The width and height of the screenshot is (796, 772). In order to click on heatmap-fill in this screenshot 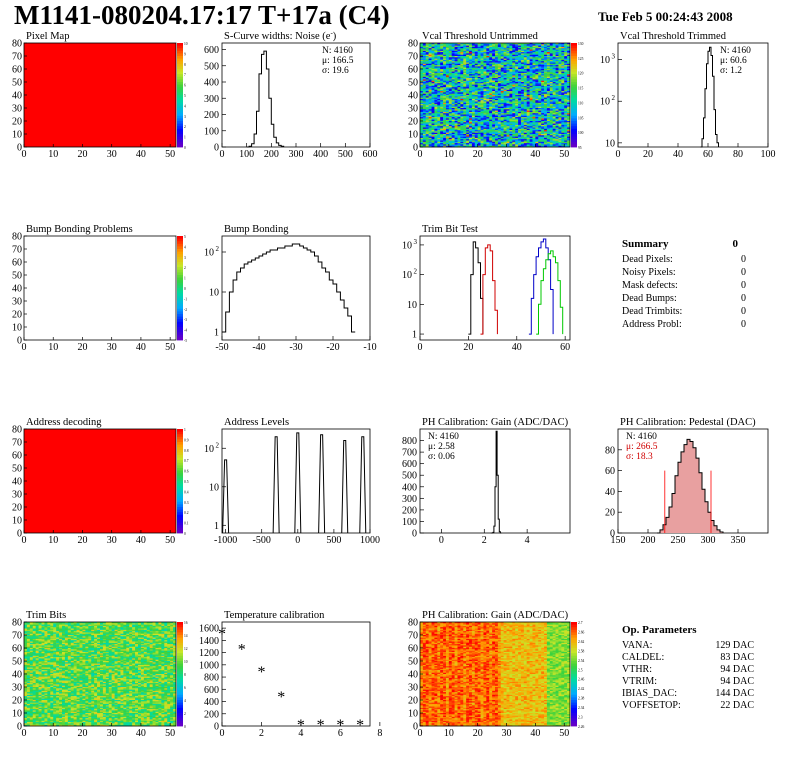, I will do `click(100, 481)`.